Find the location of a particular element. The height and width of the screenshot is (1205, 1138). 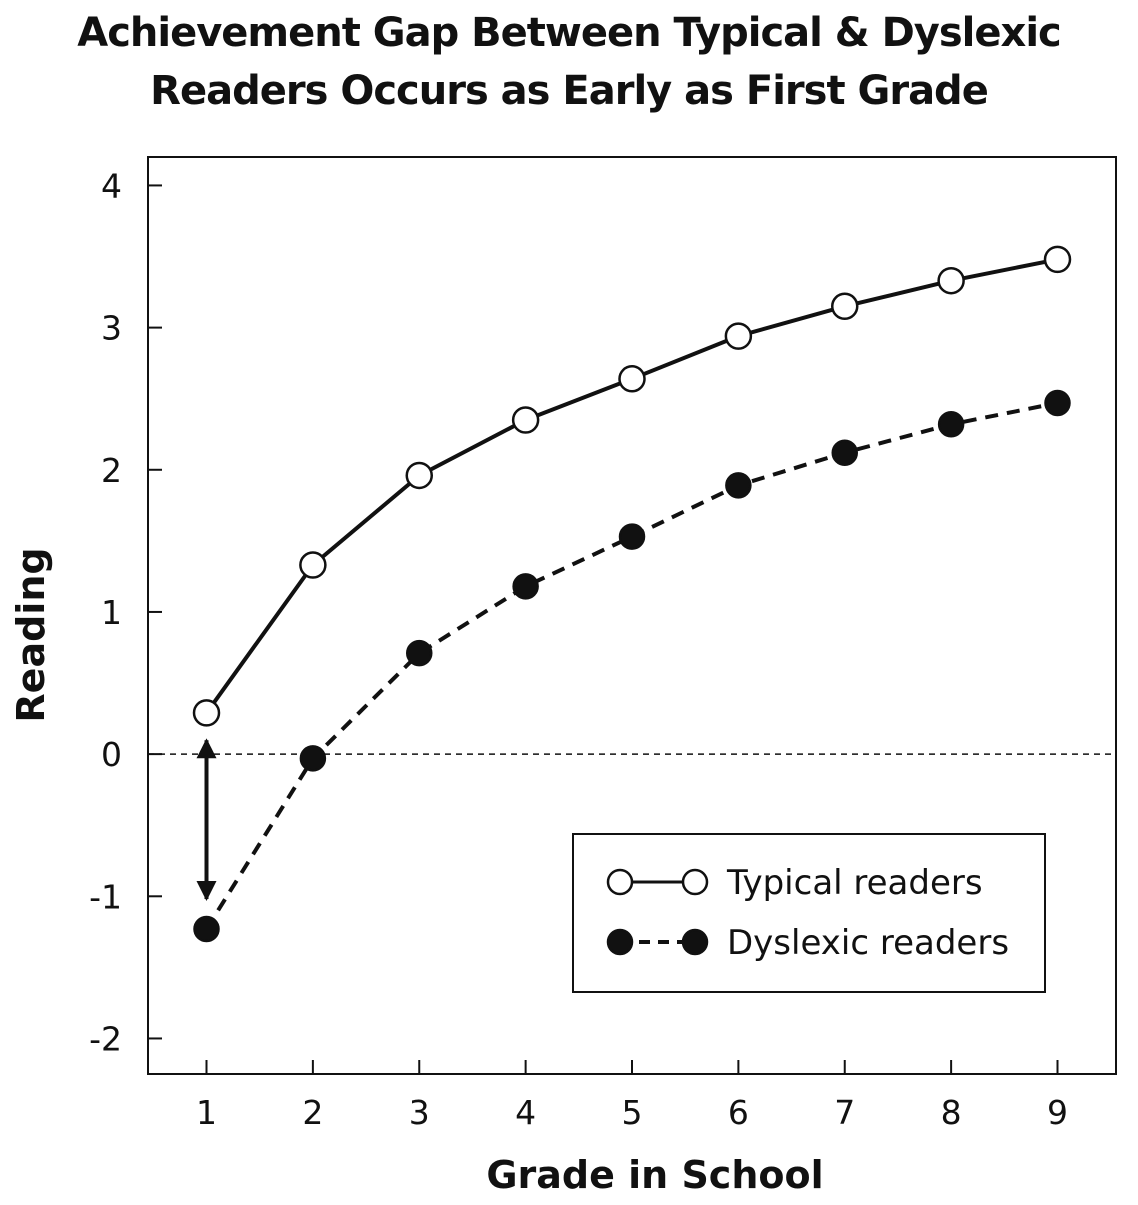

y-tick-label: -1 is located at coordinates (105, 896).